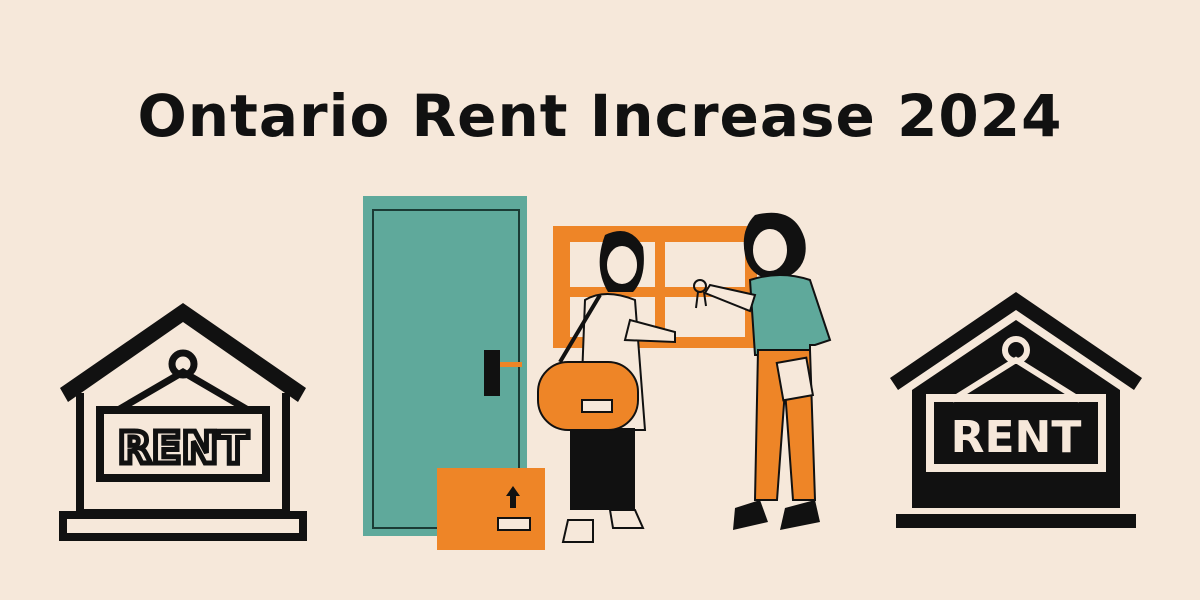  I want to click on page-title: Ontario Rent Increase 2024, so click(600, 116).